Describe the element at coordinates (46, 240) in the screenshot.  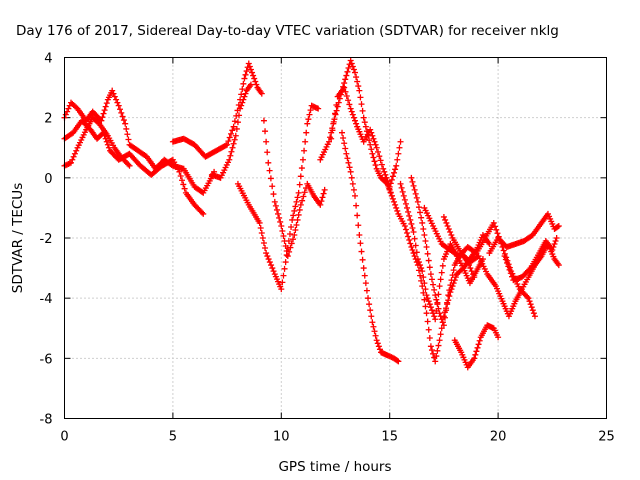
I see `y-axis-tick-labels: -8 -6 -4 -2 0 2 4` at that location.